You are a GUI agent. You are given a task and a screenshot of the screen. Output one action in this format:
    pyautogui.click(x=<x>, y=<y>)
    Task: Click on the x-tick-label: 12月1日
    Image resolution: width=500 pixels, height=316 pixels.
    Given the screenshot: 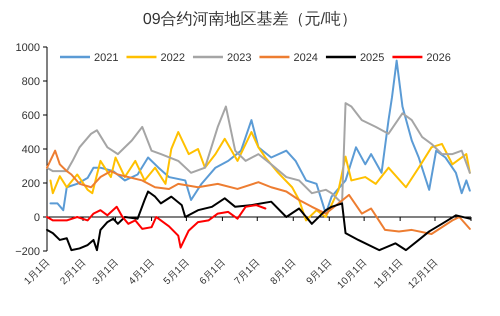 What is the action you would take?
    pyautogui.click(x=423, y=274)
    